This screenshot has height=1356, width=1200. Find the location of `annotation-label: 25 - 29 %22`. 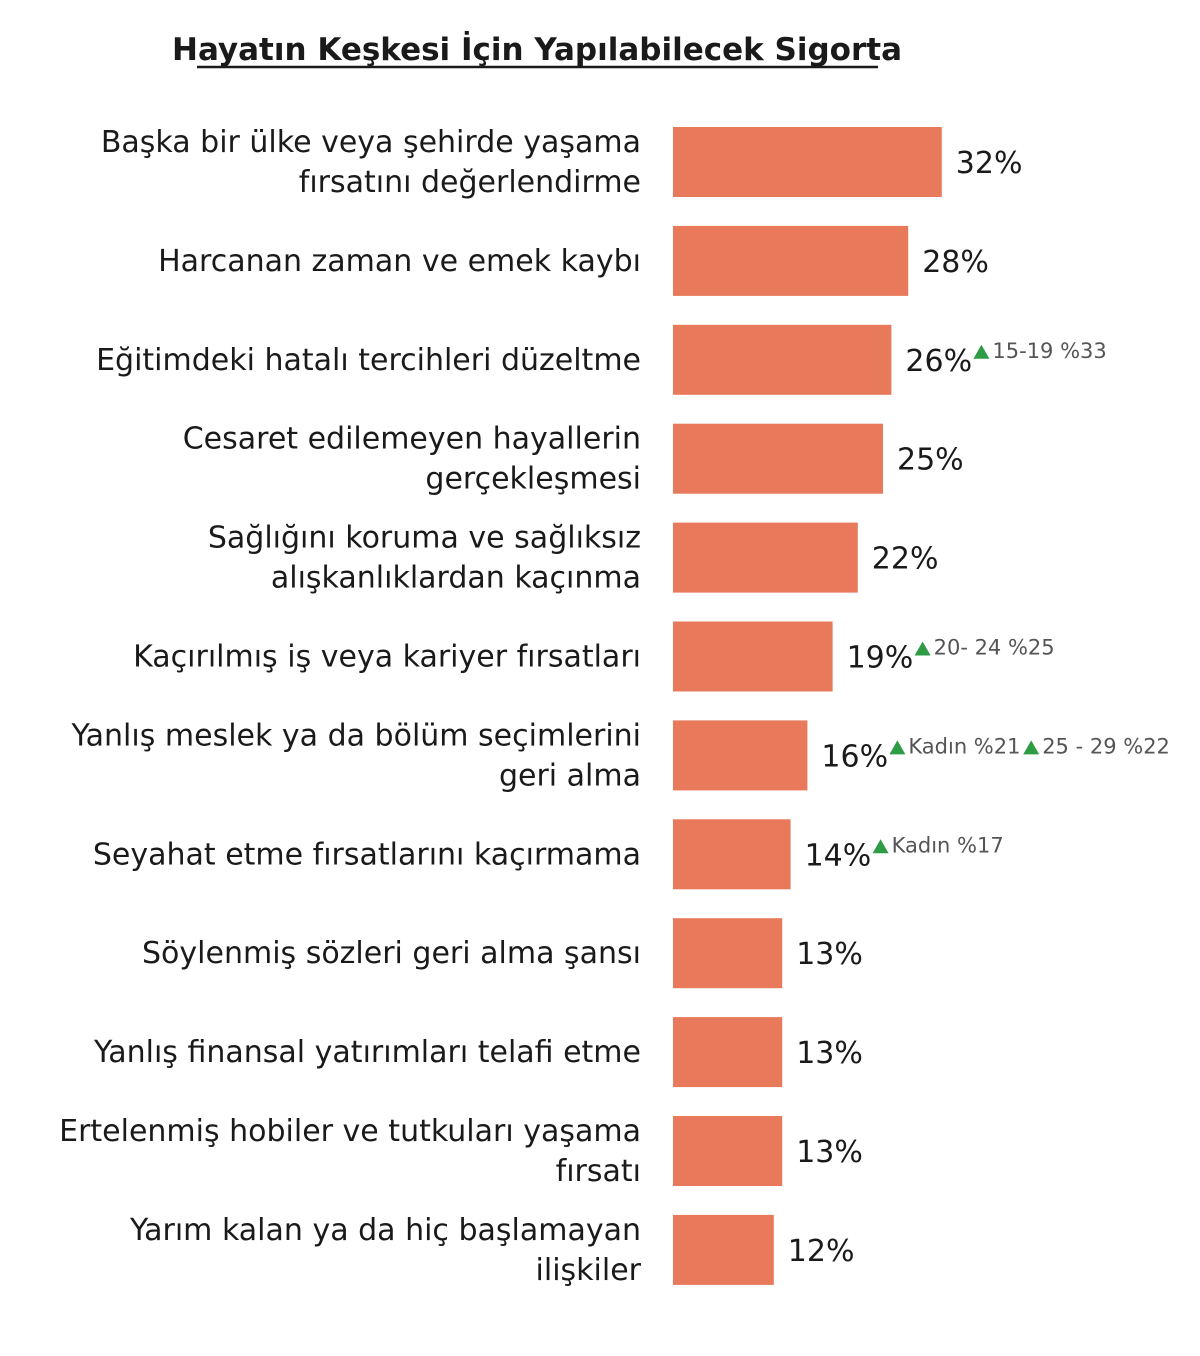

annotation-label: 25 - 29 %22 is located at coordinates (1106, 746).